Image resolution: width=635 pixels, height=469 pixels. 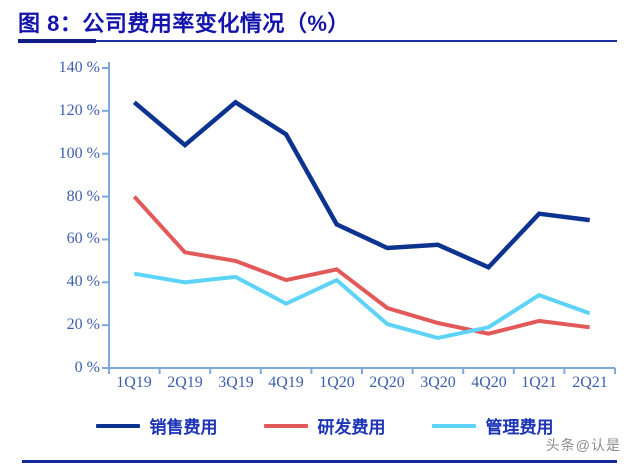 I want to click on title-underline, so click(x=317, y=41).